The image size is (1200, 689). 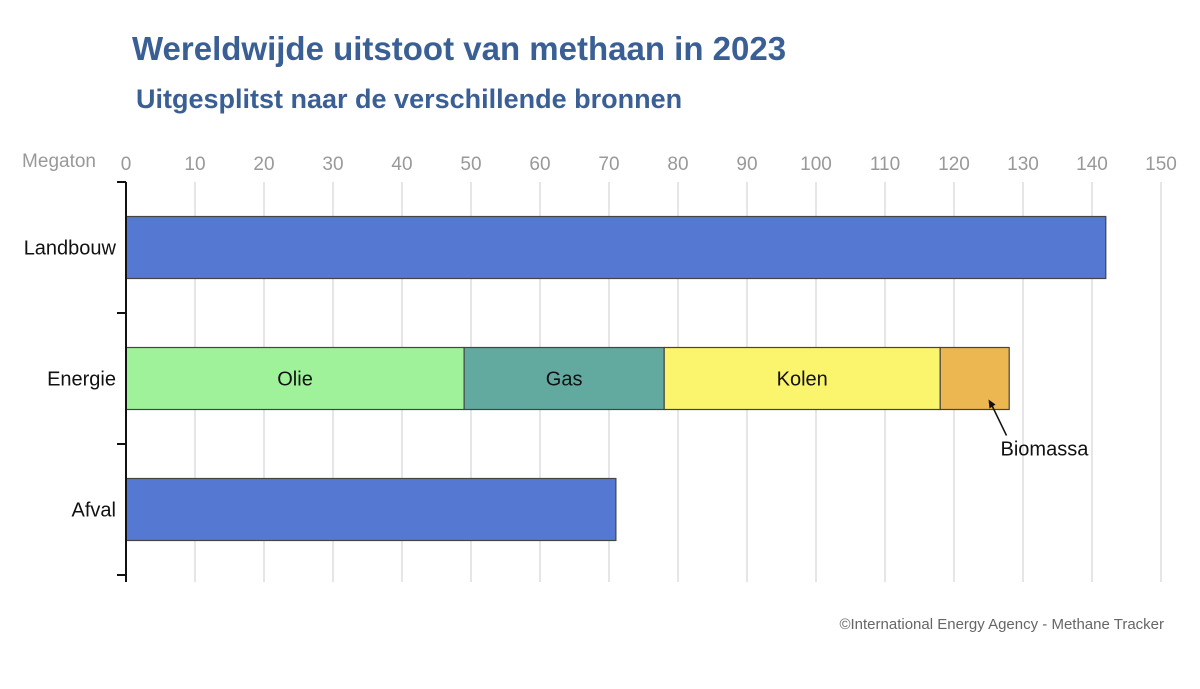 I want to click on x-tick-label: 20, so click(x=263, y=164).